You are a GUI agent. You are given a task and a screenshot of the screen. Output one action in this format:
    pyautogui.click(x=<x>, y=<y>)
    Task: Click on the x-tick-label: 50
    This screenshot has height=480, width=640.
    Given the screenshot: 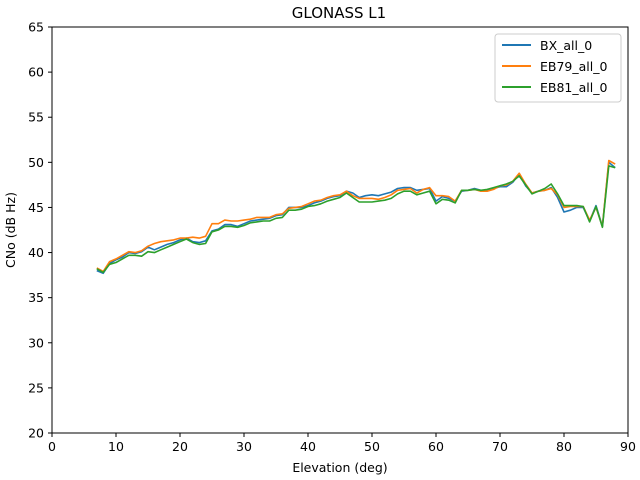 What is the action you would take?
    pyautogui.click(x=372, y=446)
    